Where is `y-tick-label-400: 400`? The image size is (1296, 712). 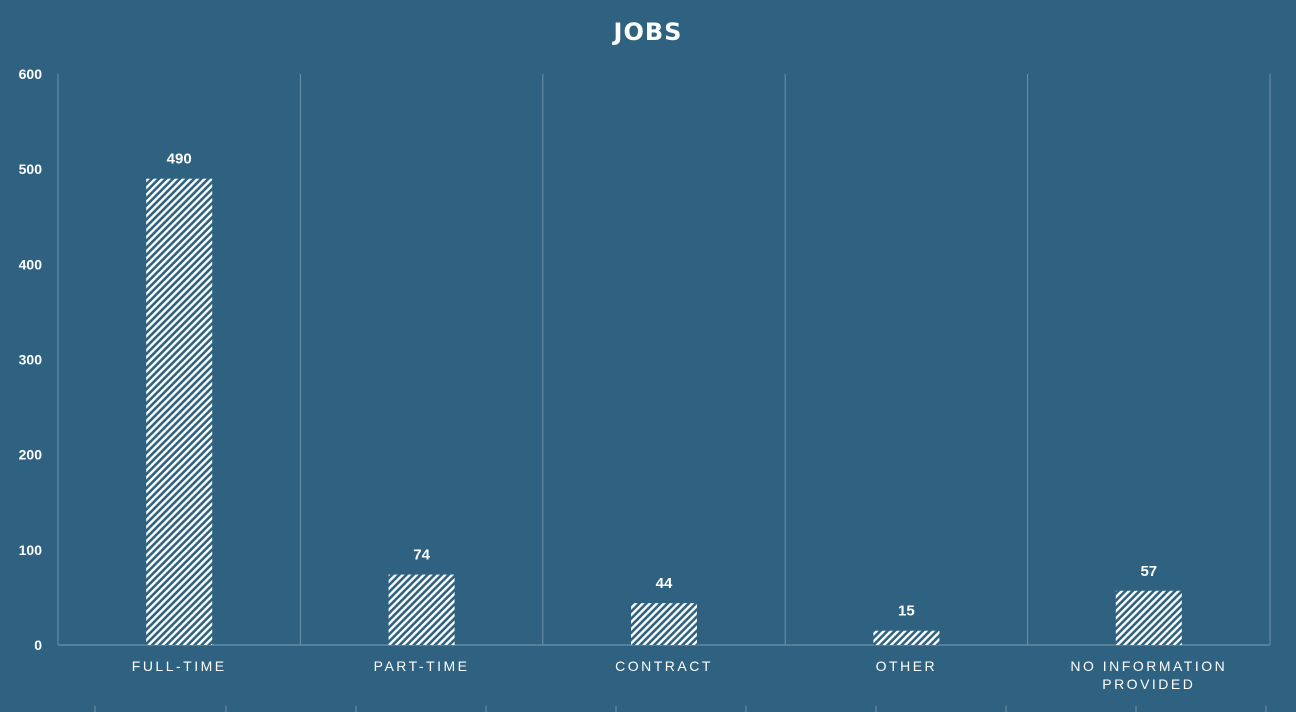 y-tick-label-400: 400 is located at coordinates (31, 264).